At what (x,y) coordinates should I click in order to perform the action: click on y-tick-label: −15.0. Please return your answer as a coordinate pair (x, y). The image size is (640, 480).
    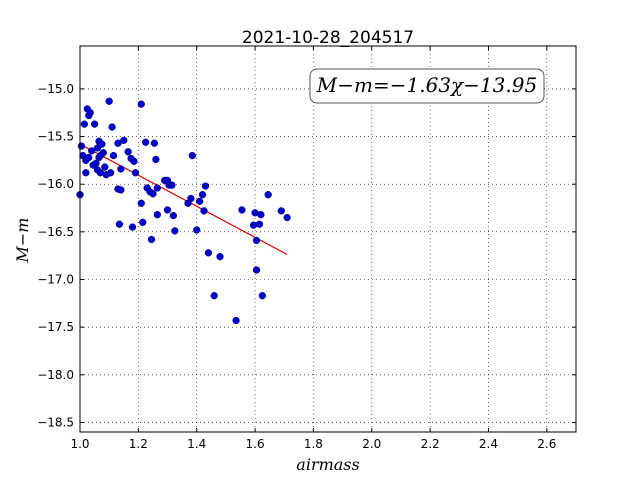
    Looking at the image, I should click on (55, 89).